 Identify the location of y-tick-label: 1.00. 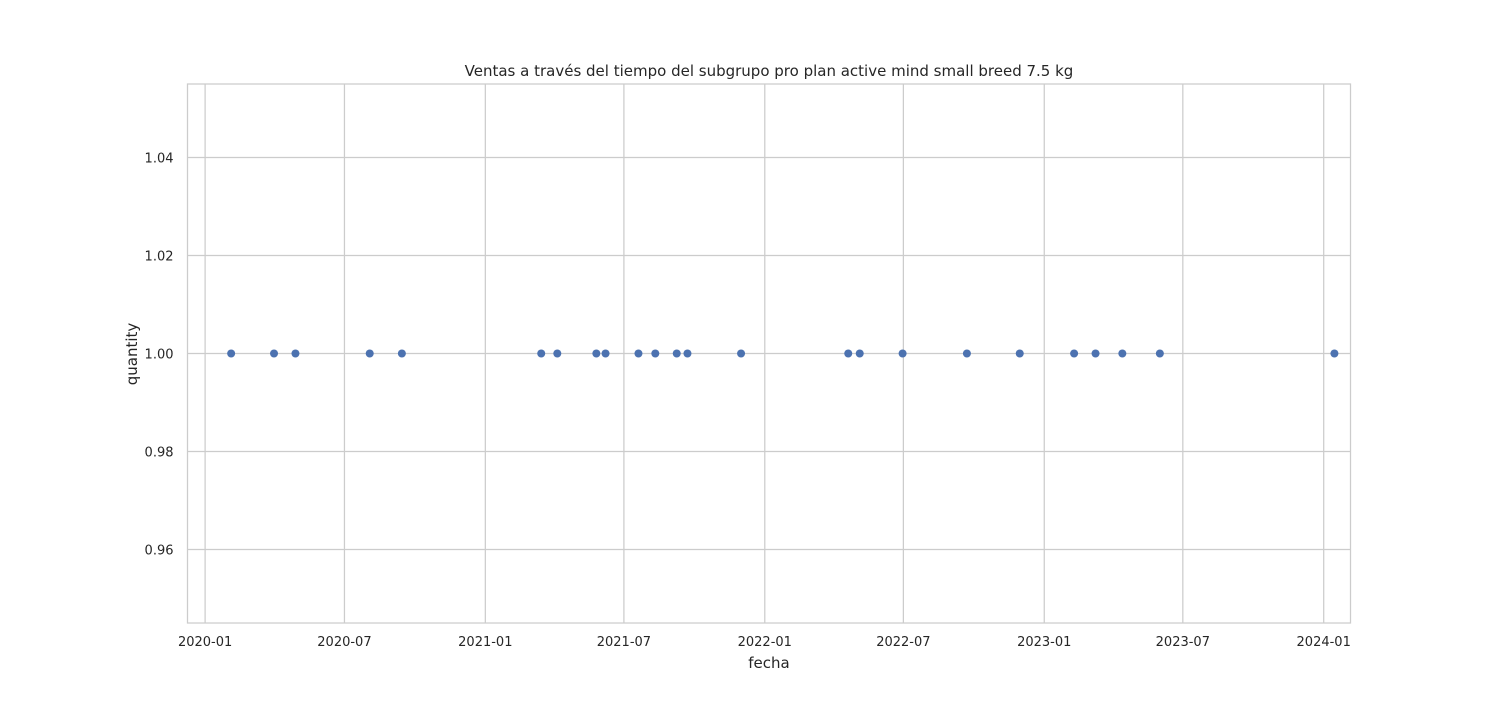
(159, 355).